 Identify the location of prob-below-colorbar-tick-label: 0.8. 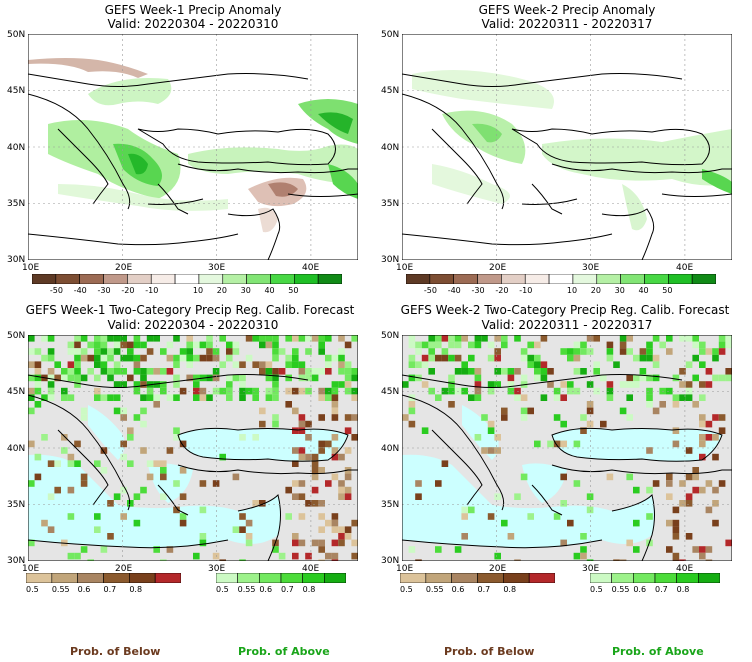
(510, 589).